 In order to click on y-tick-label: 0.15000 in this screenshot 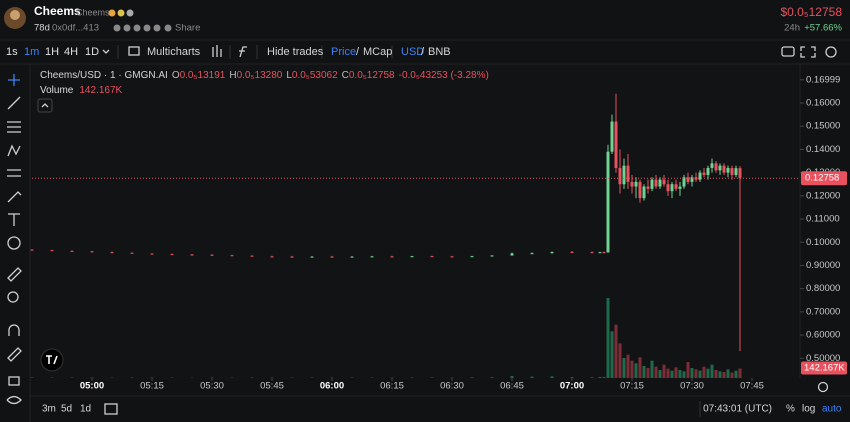, I will do `click(823, 126)`.